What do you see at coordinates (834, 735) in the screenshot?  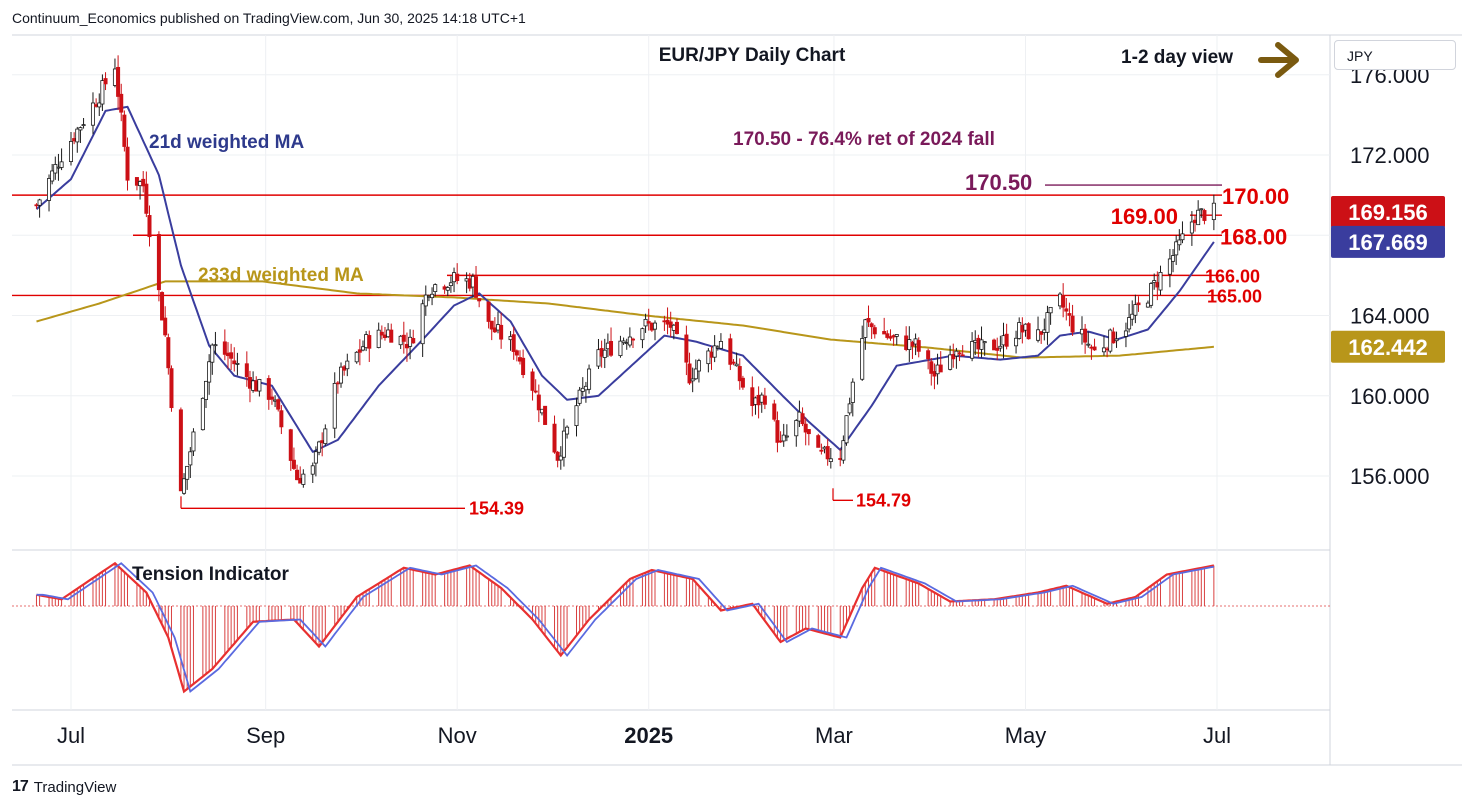 I see `x-tick-label: Mar` at bounding box center [834, 735].